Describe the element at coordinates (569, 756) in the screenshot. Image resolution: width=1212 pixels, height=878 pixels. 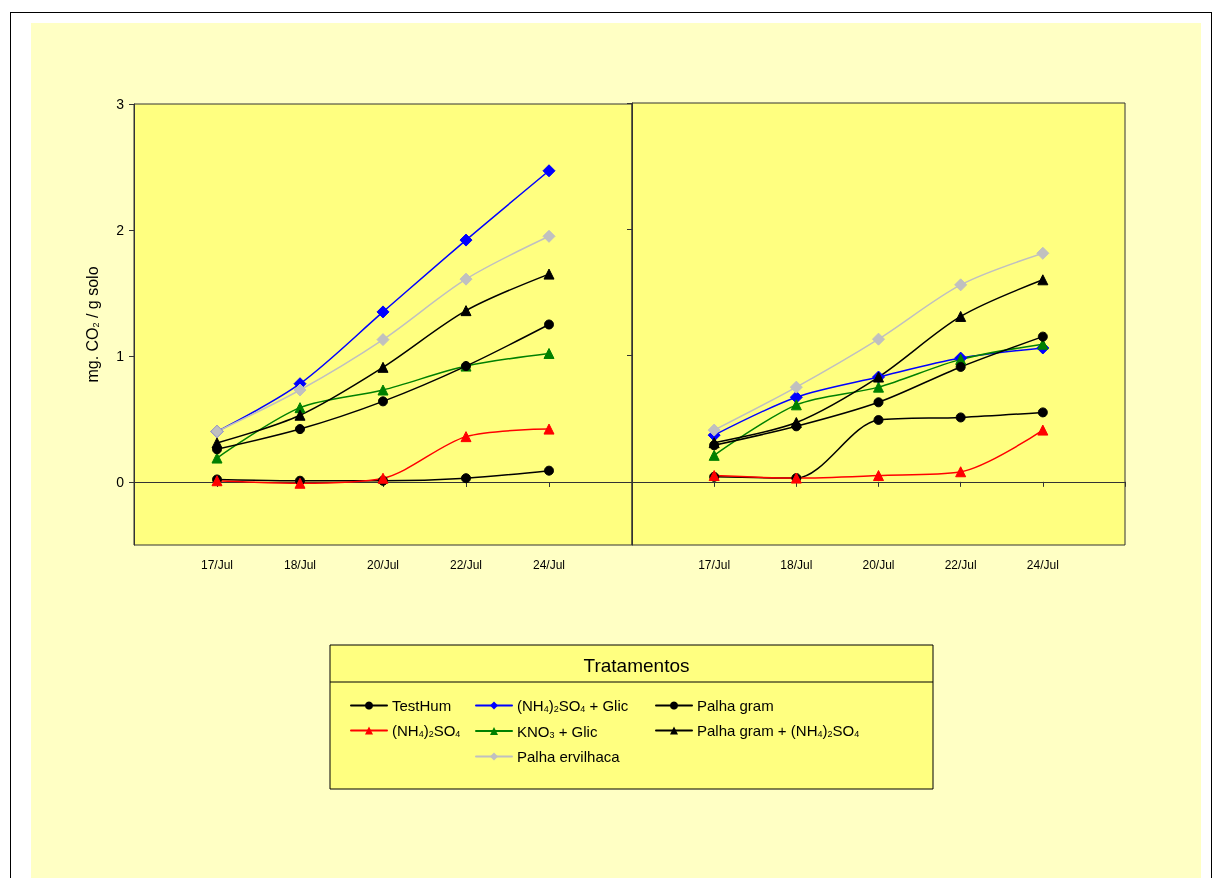
I see `legend-label: Palha ervilhaca` at that location.